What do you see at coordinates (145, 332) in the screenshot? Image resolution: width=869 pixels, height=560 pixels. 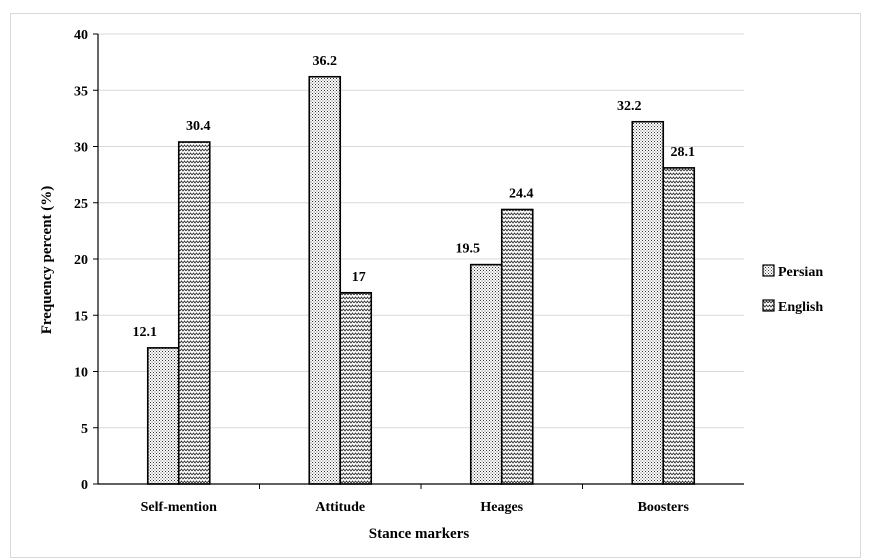 I see `data-label: 12.1` at bounding box center [145, 332].